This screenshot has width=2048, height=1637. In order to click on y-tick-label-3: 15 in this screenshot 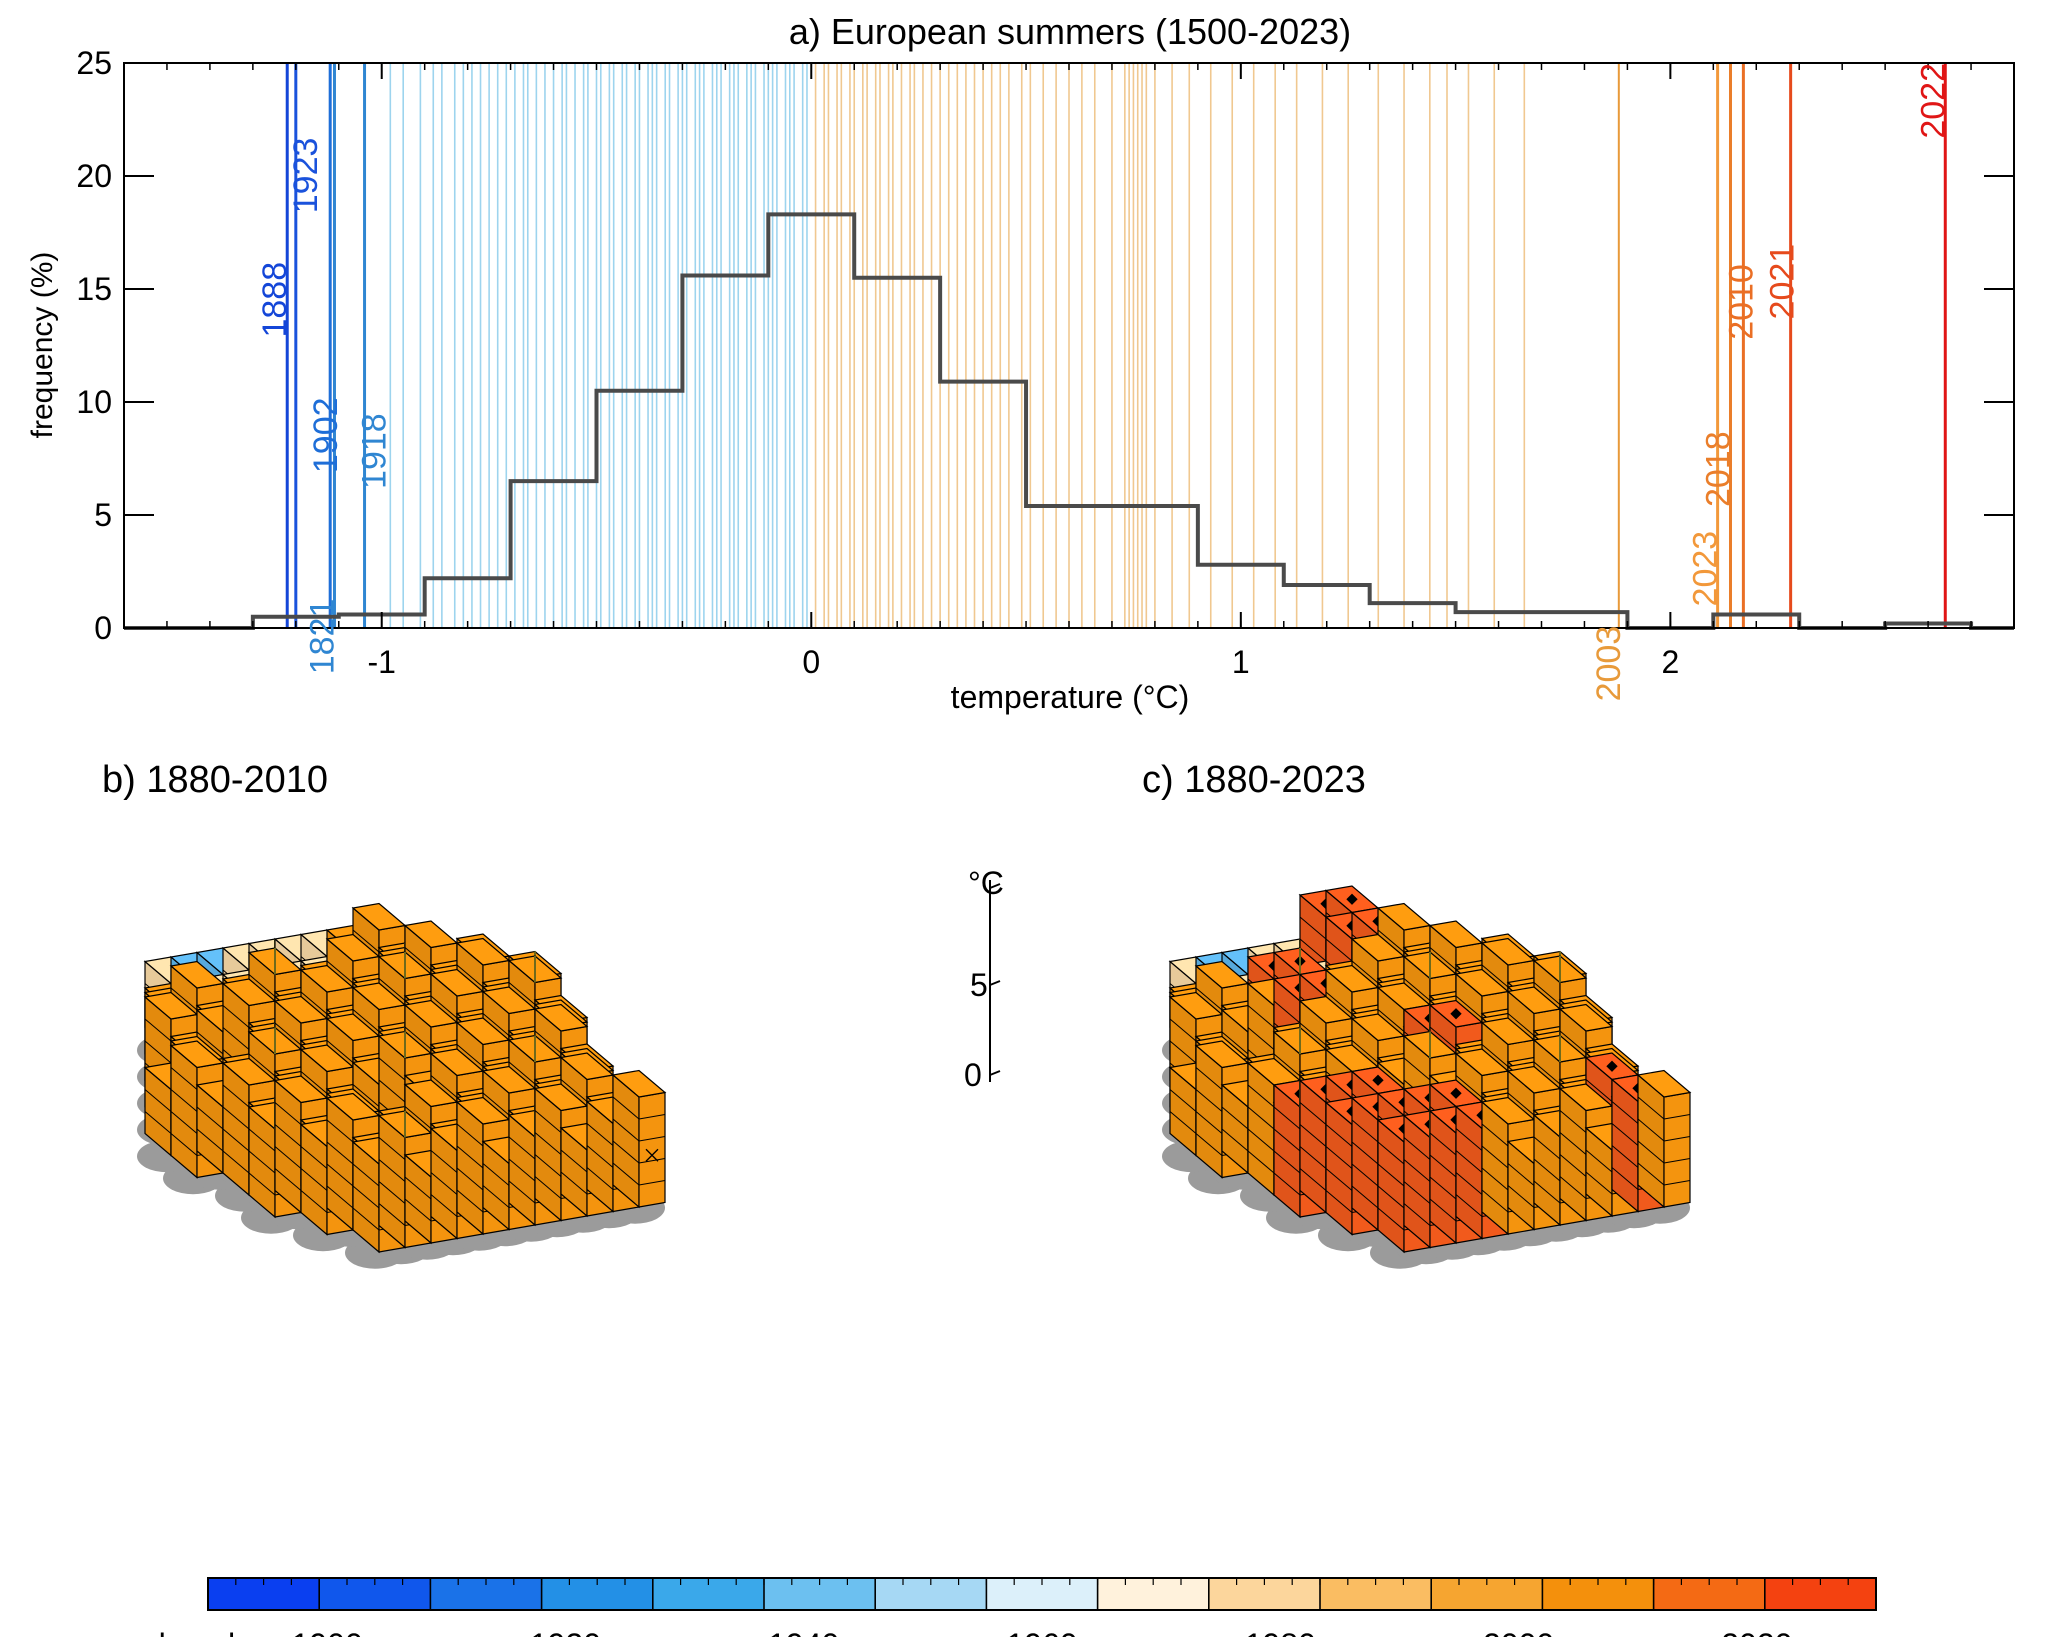, I will do `click(94, 289)`.